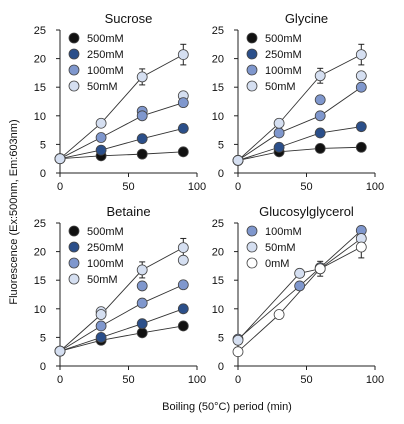  What do you see at coordinates (14, 211) in the screenshot?
I see `y-axis-label: Fluorescence (Ex:500nm, Em:603nm)` at bounding box center [14, 211].